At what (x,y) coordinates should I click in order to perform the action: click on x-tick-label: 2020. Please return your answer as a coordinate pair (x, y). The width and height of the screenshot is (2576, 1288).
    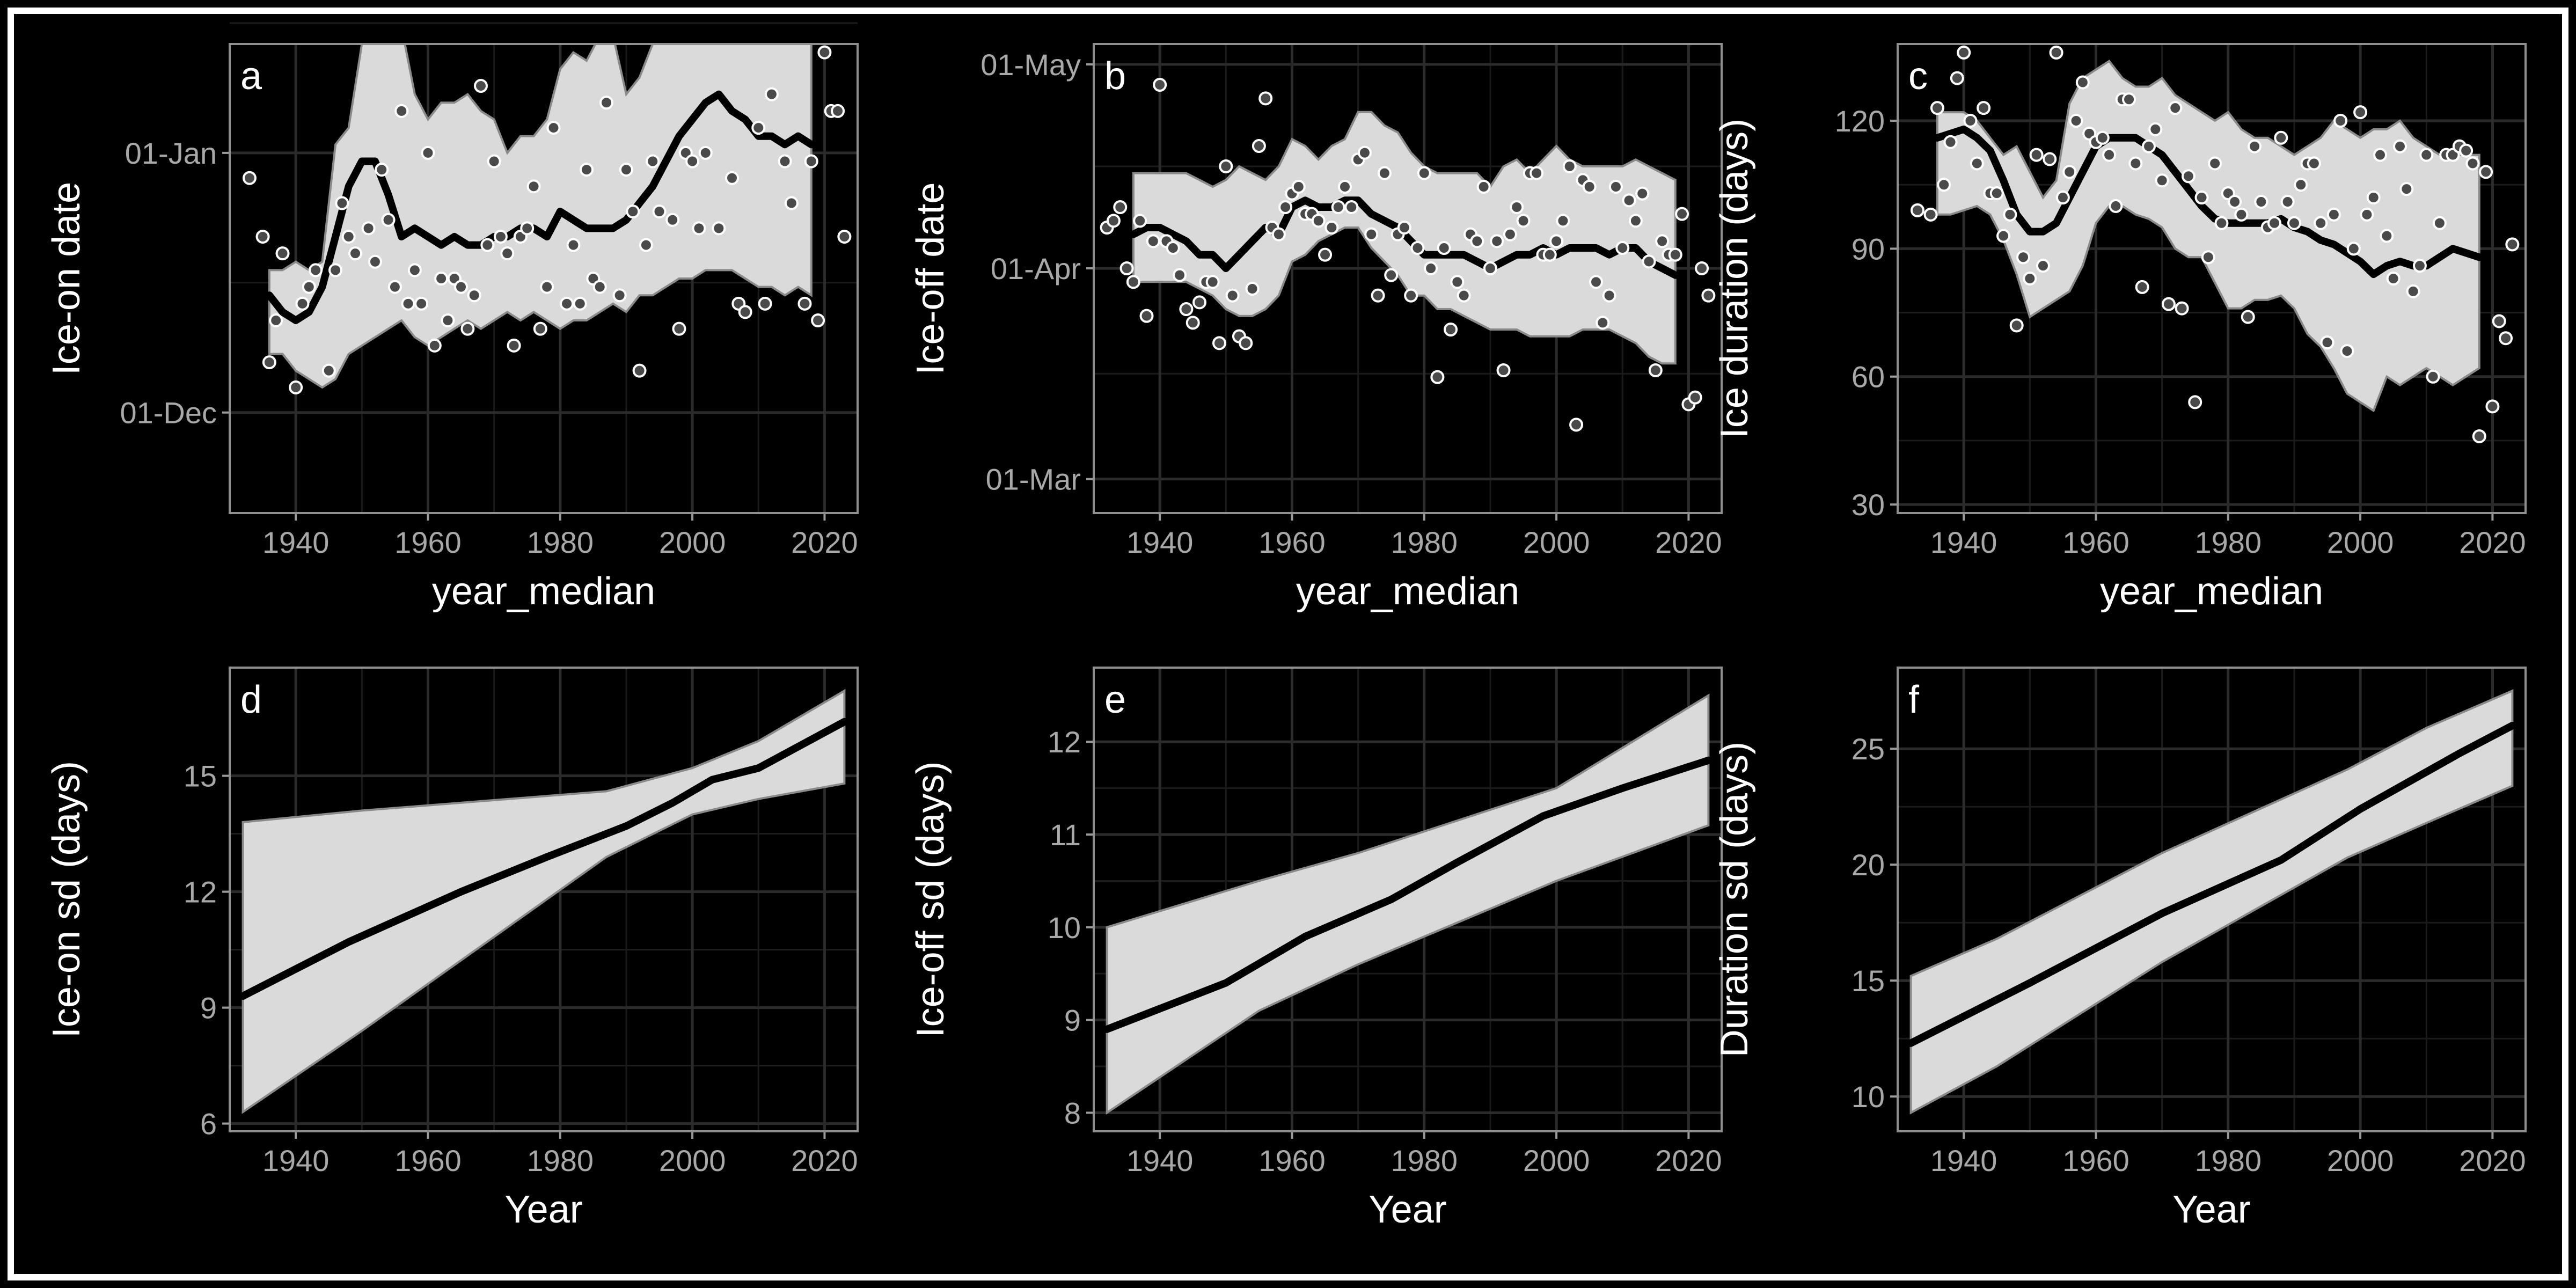
    Looking at the image, I should click on (1688, 542).